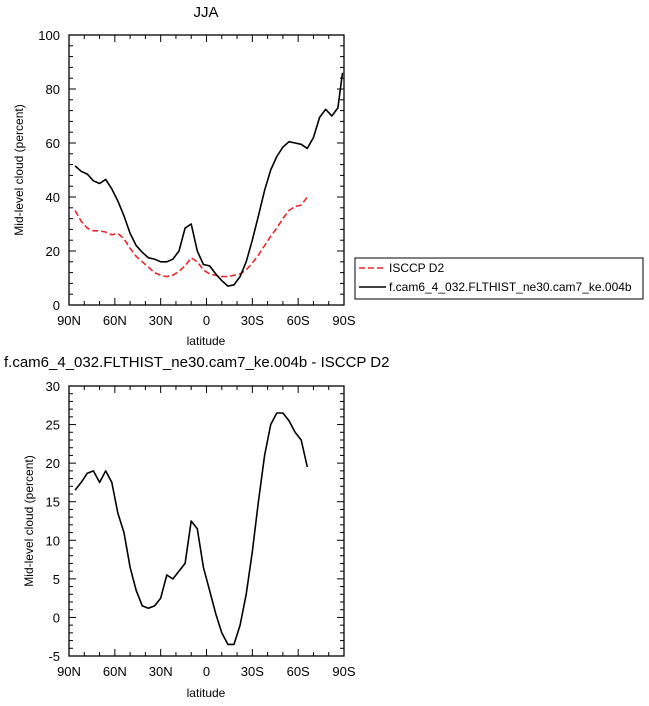  Describe the element at coordinates (56, 617) in the screenshot. I see `bottom-chart-y-tick-label: 0` at that location.